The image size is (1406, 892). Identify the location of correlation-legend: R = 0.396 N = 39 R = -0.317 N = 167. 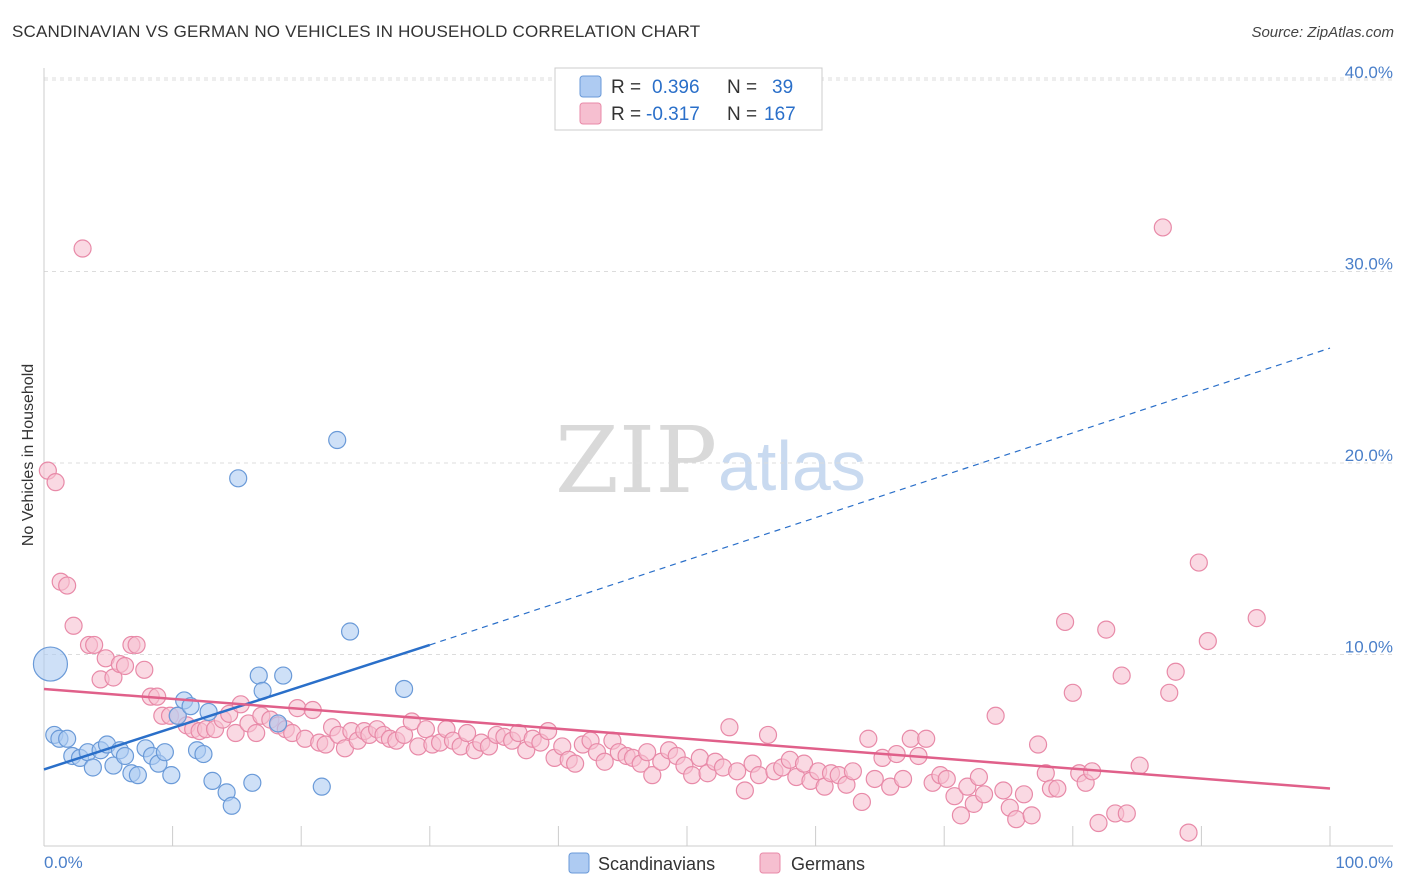
(688, 99).